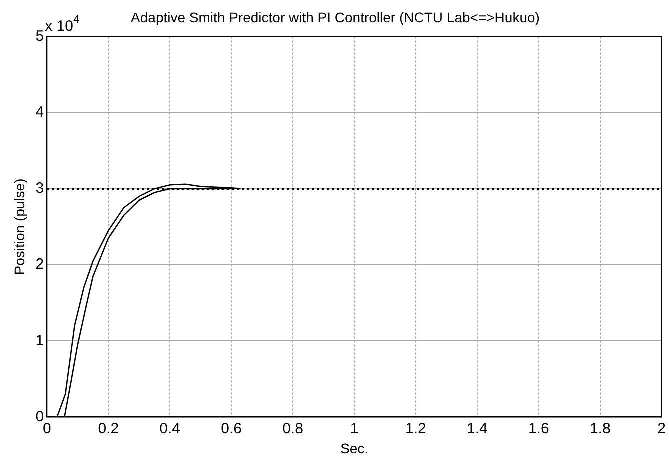 This screenshot has width=669, height=460. I want to click on x-tick-label: 0.4, so click(170, 429).